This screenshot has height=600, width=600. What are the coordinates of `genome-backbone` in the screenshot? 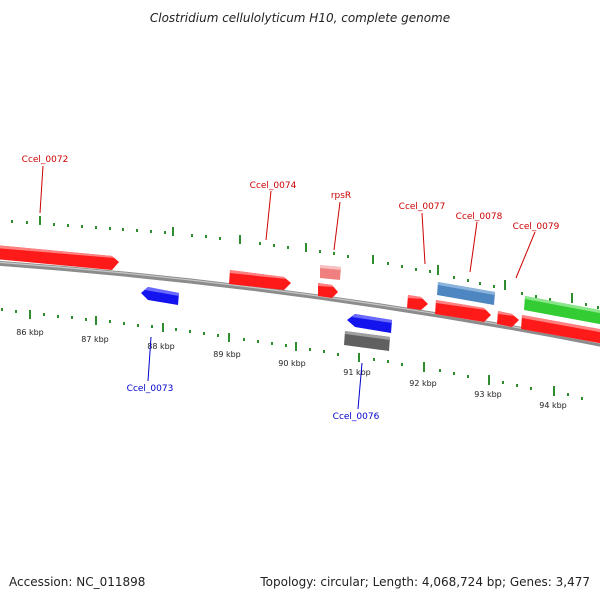 It's located at (300, 303).